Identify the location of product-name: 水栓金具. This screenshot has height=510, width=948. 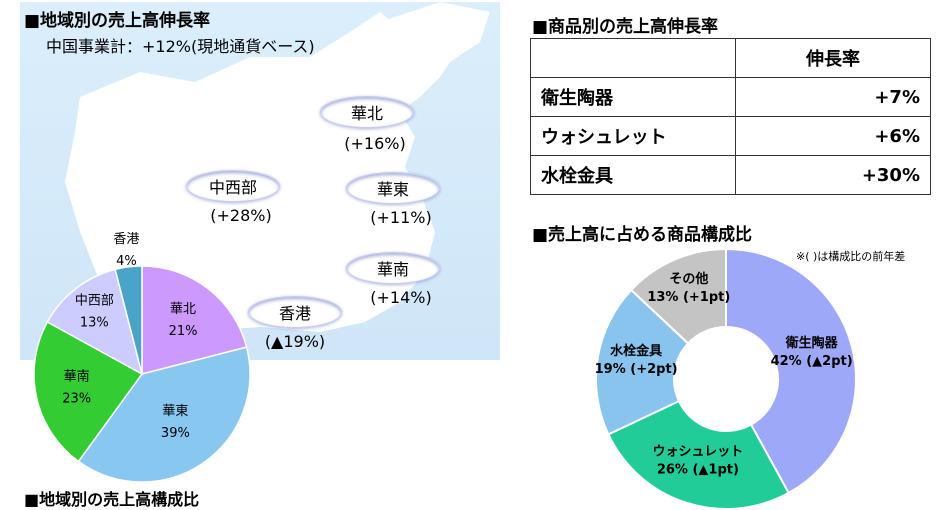
(633, 175).